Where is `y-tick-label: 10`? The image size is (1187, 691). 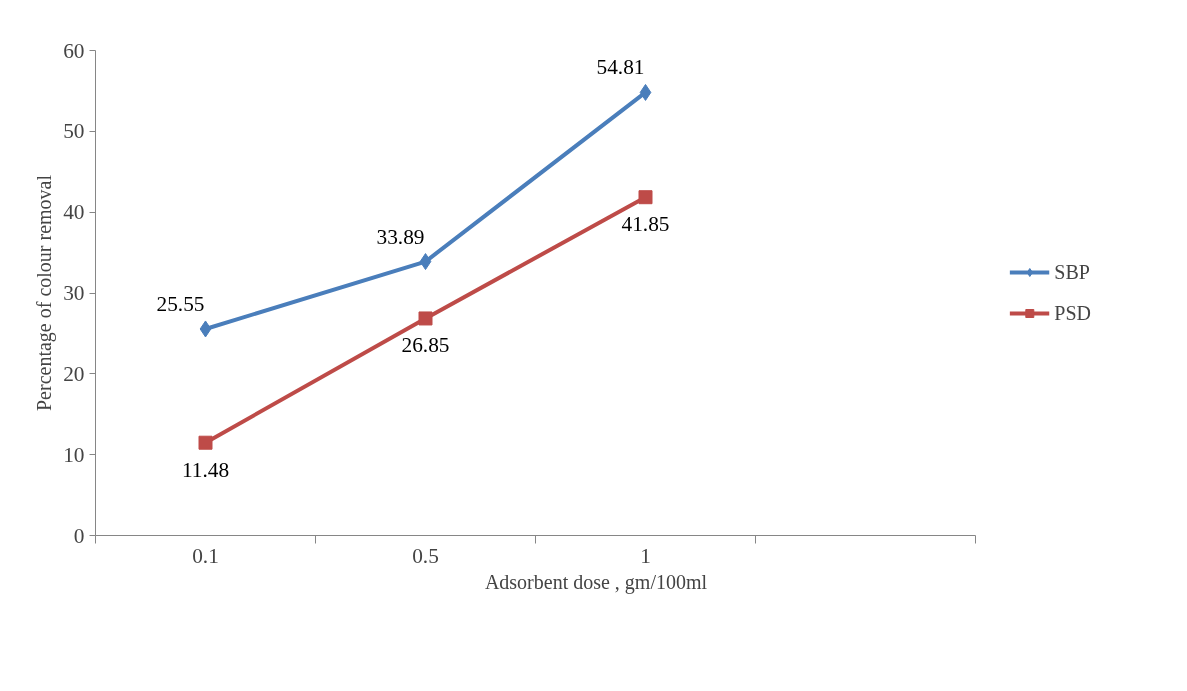 y-tick-label: 10 is located at coordinates (74, 454).